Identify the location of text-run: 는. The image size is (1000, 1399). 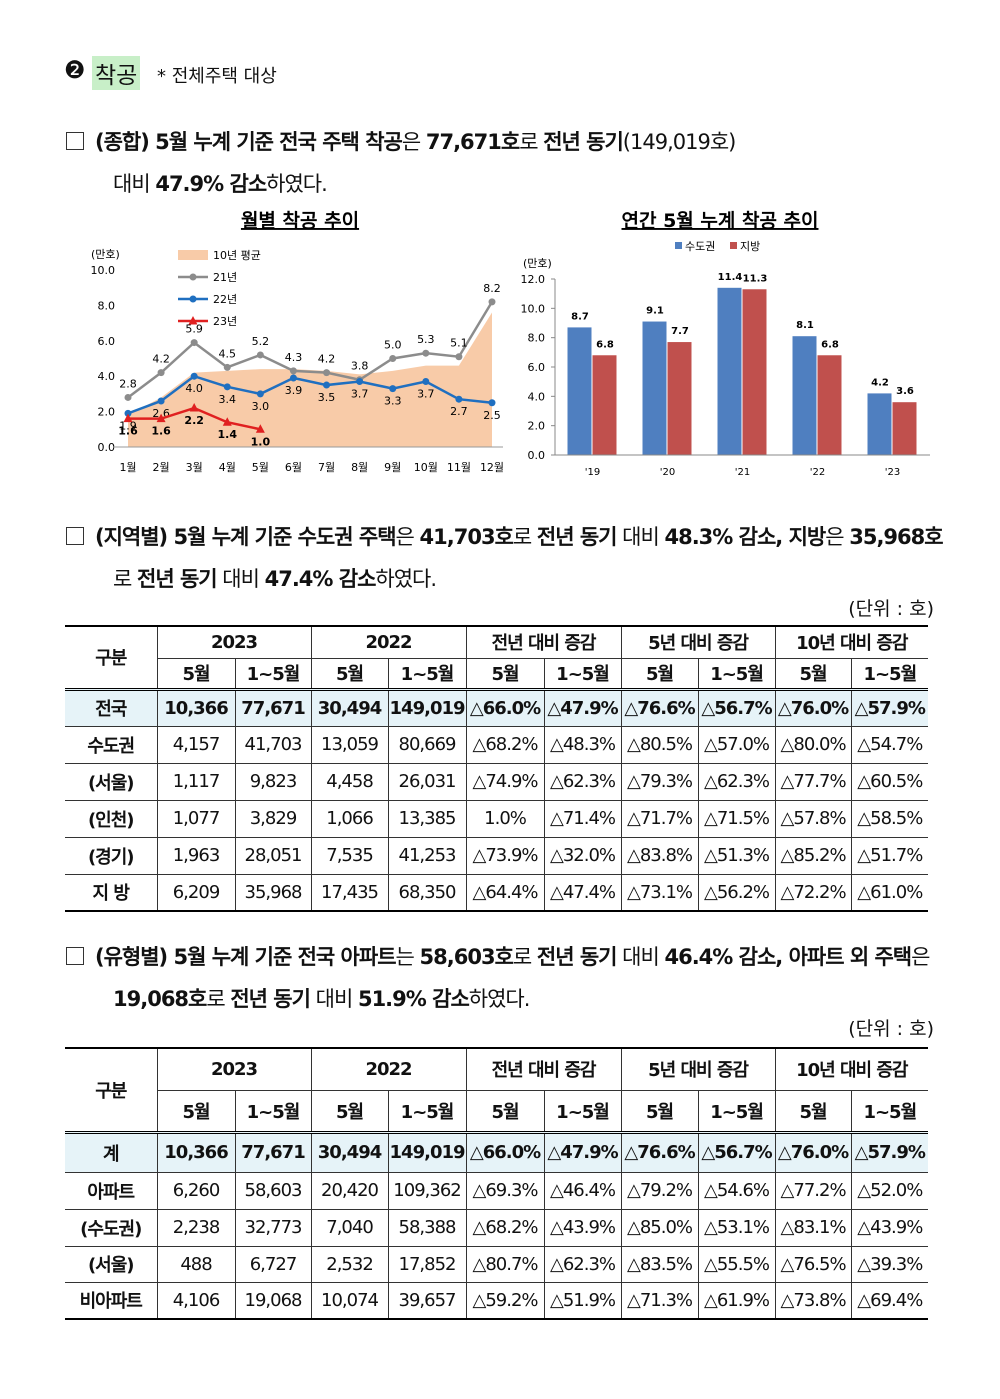
(407, 957).